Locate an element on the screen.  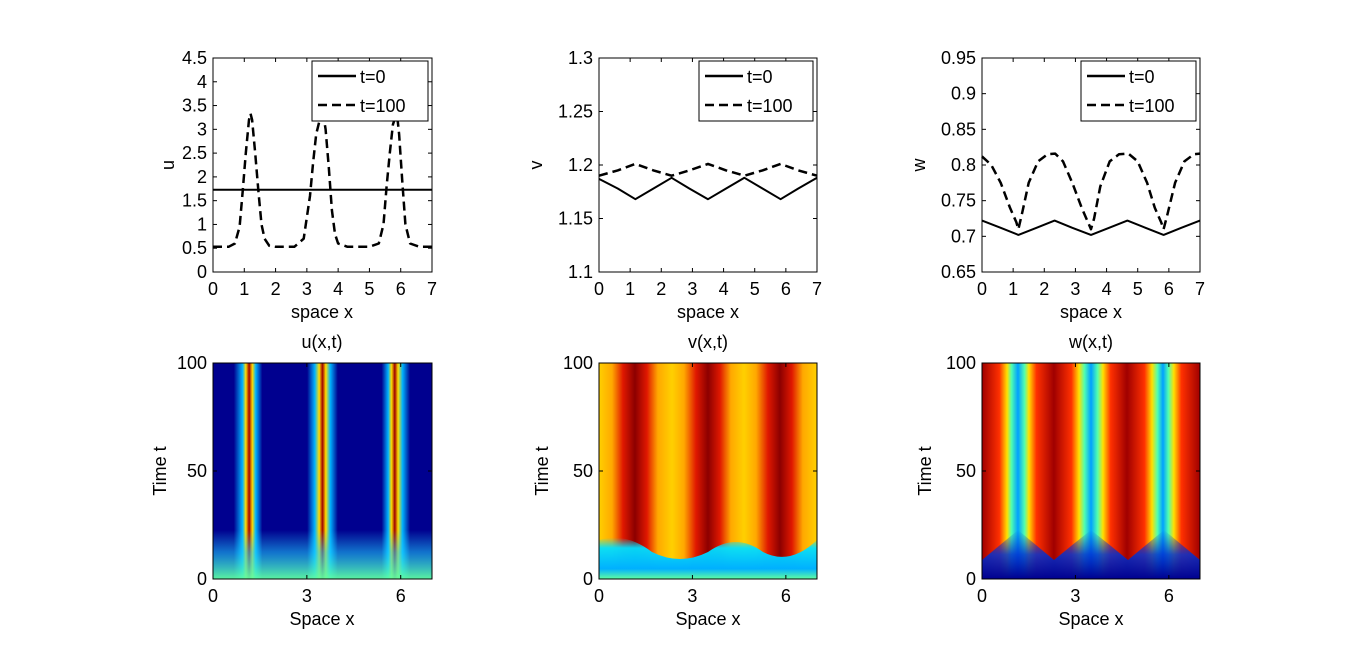
plot-u-xtick-label: 5 is located at coordinates (369, 289).